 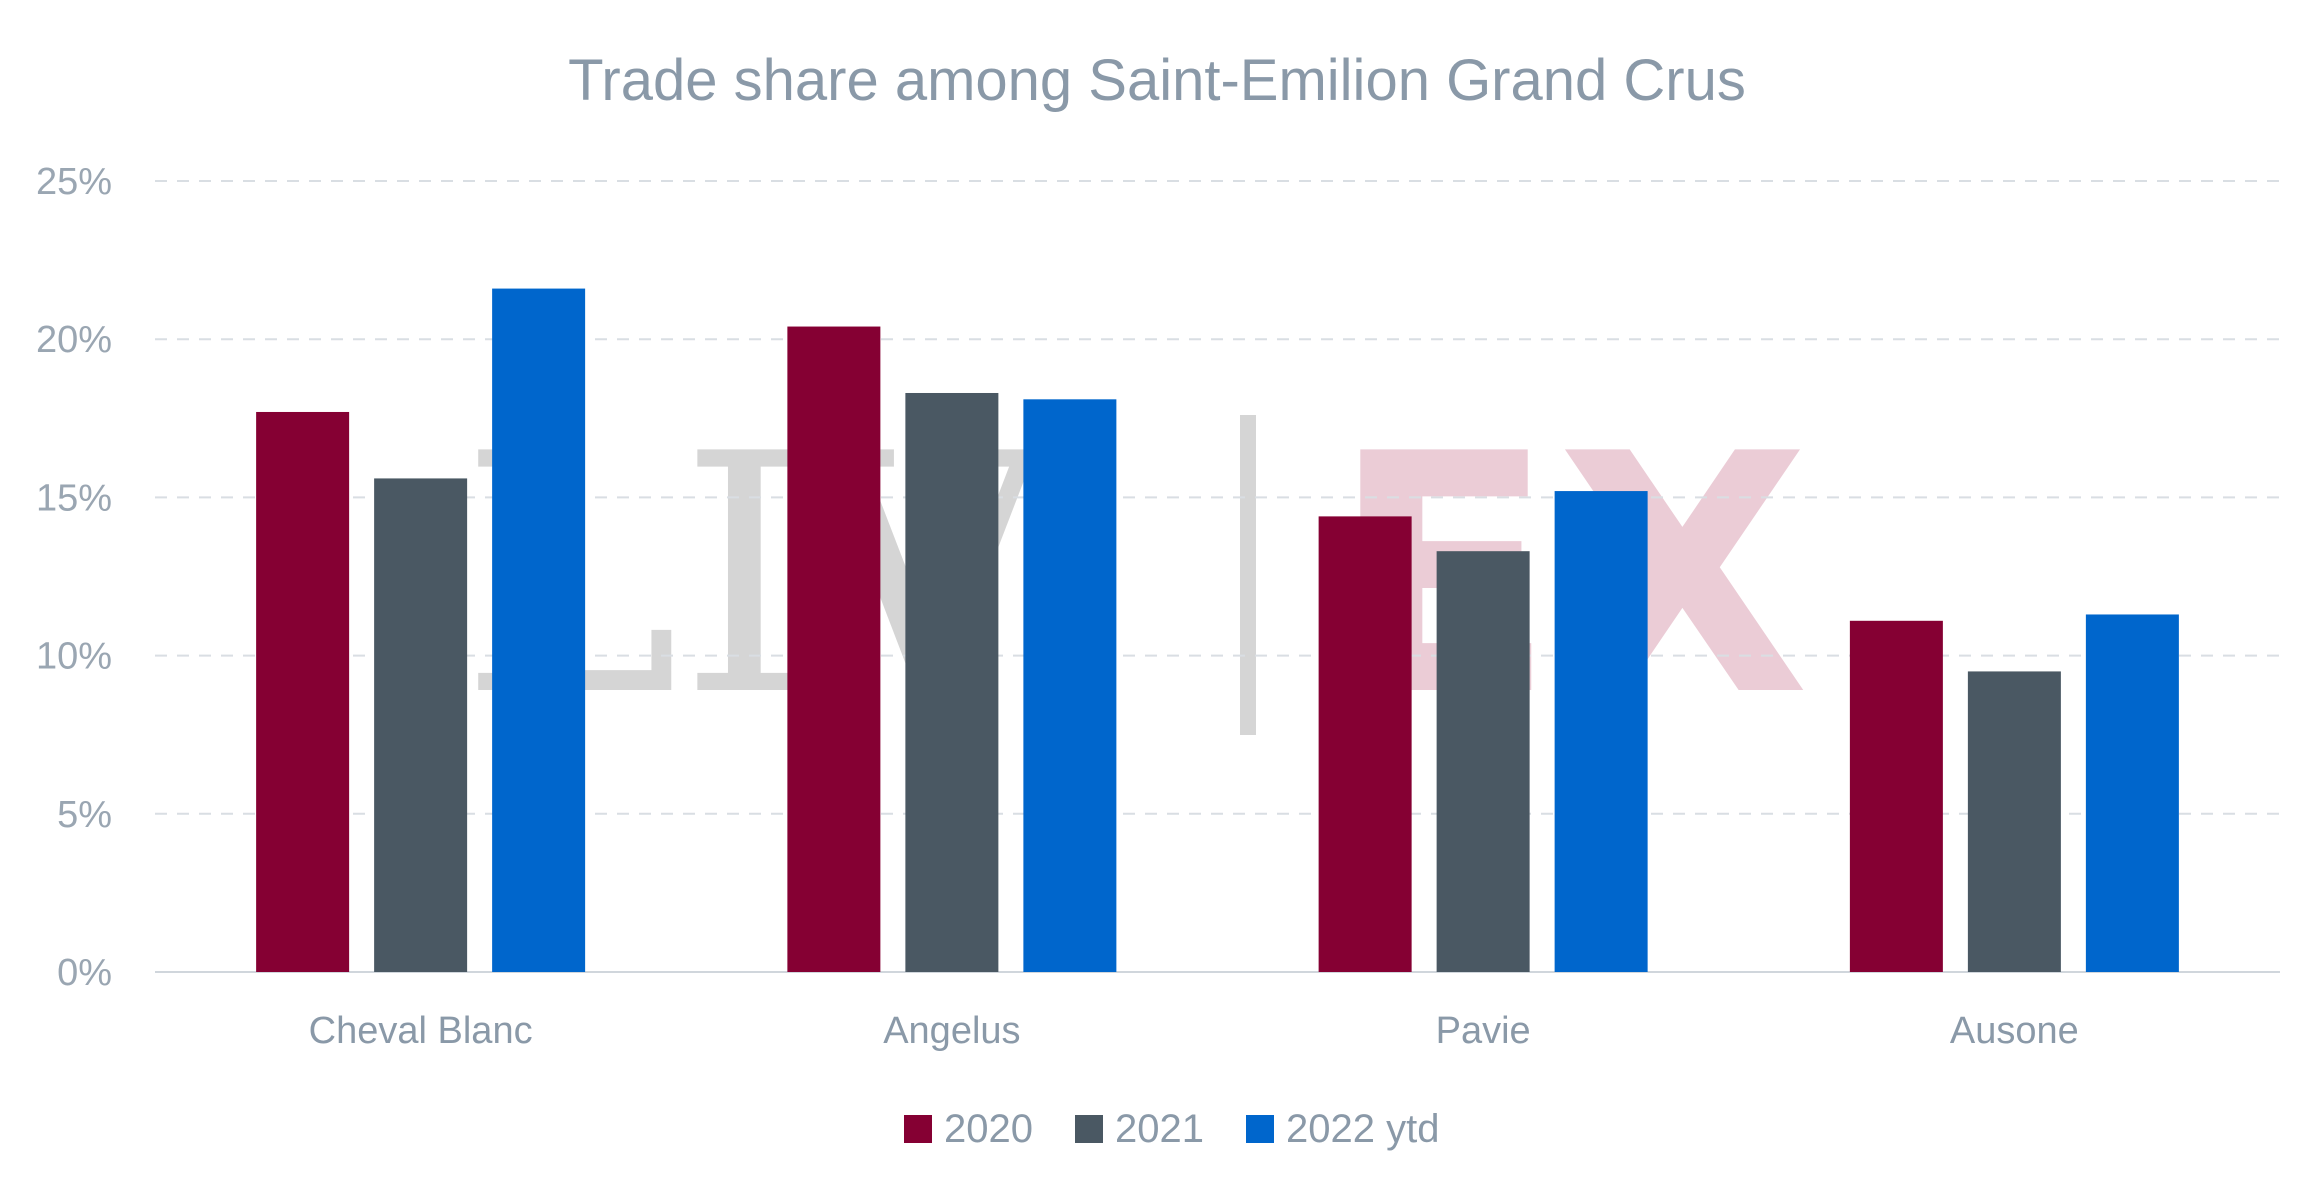 I want to click on bar-angelus-2021, so click(x=952, y=682).